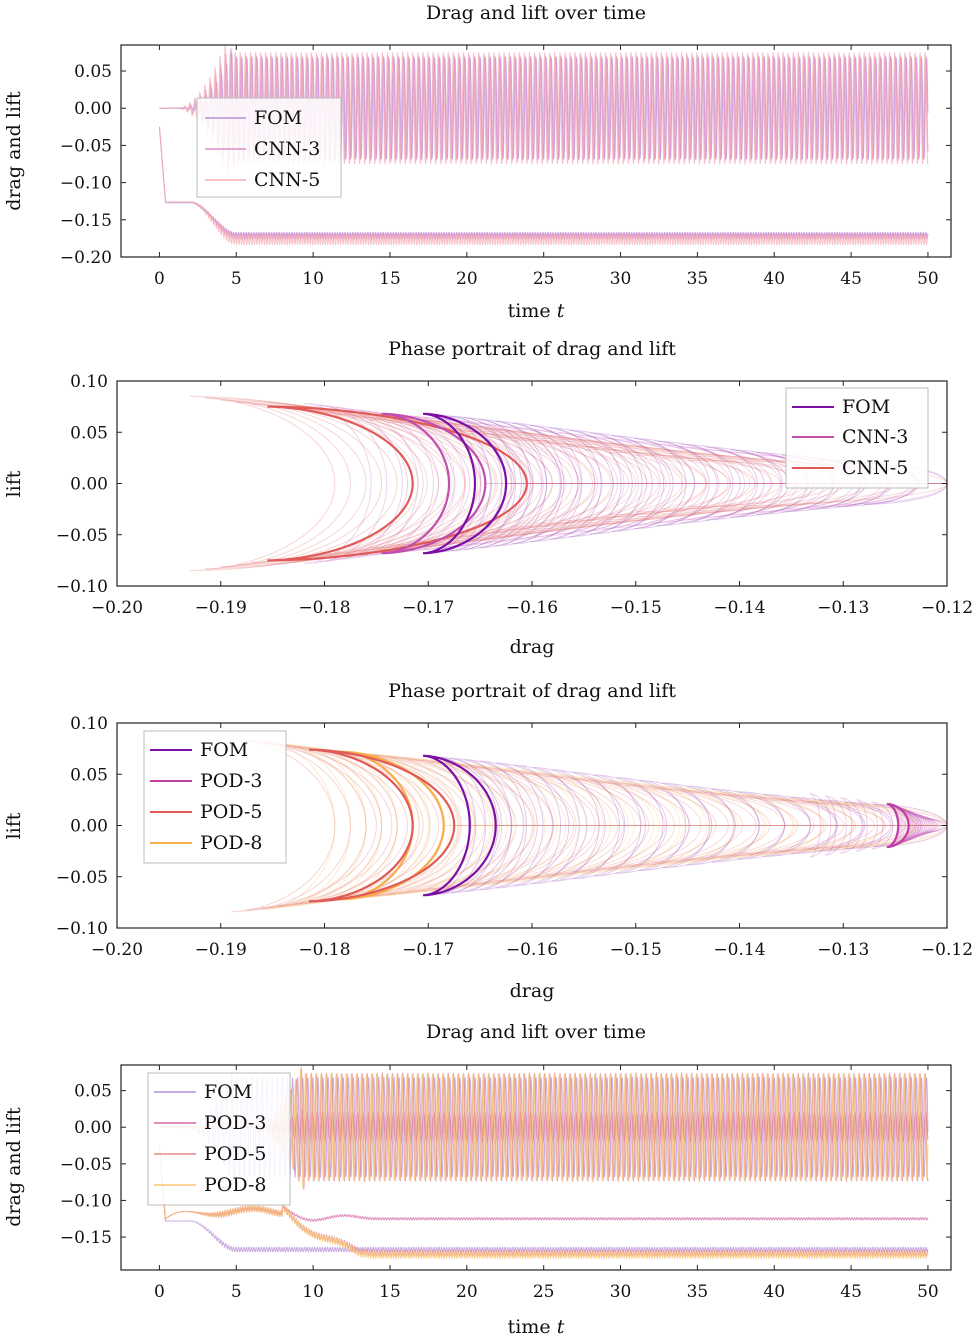 This screenshot has width=978, height=1339. What do you see at coordinates (269, 147) in the screenshot?
I see `legend: FOM CNN-3 CNN-5` at bounding box center [269, 147].